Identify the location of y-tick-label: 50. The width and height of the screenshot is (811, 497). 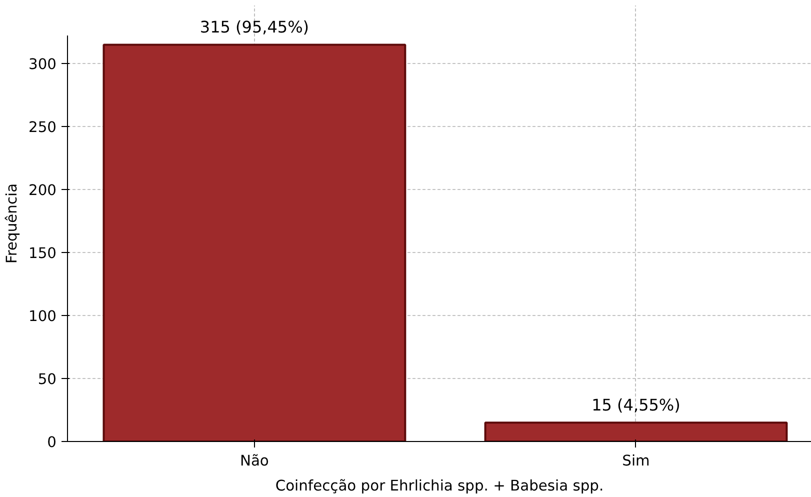
(47, 379).